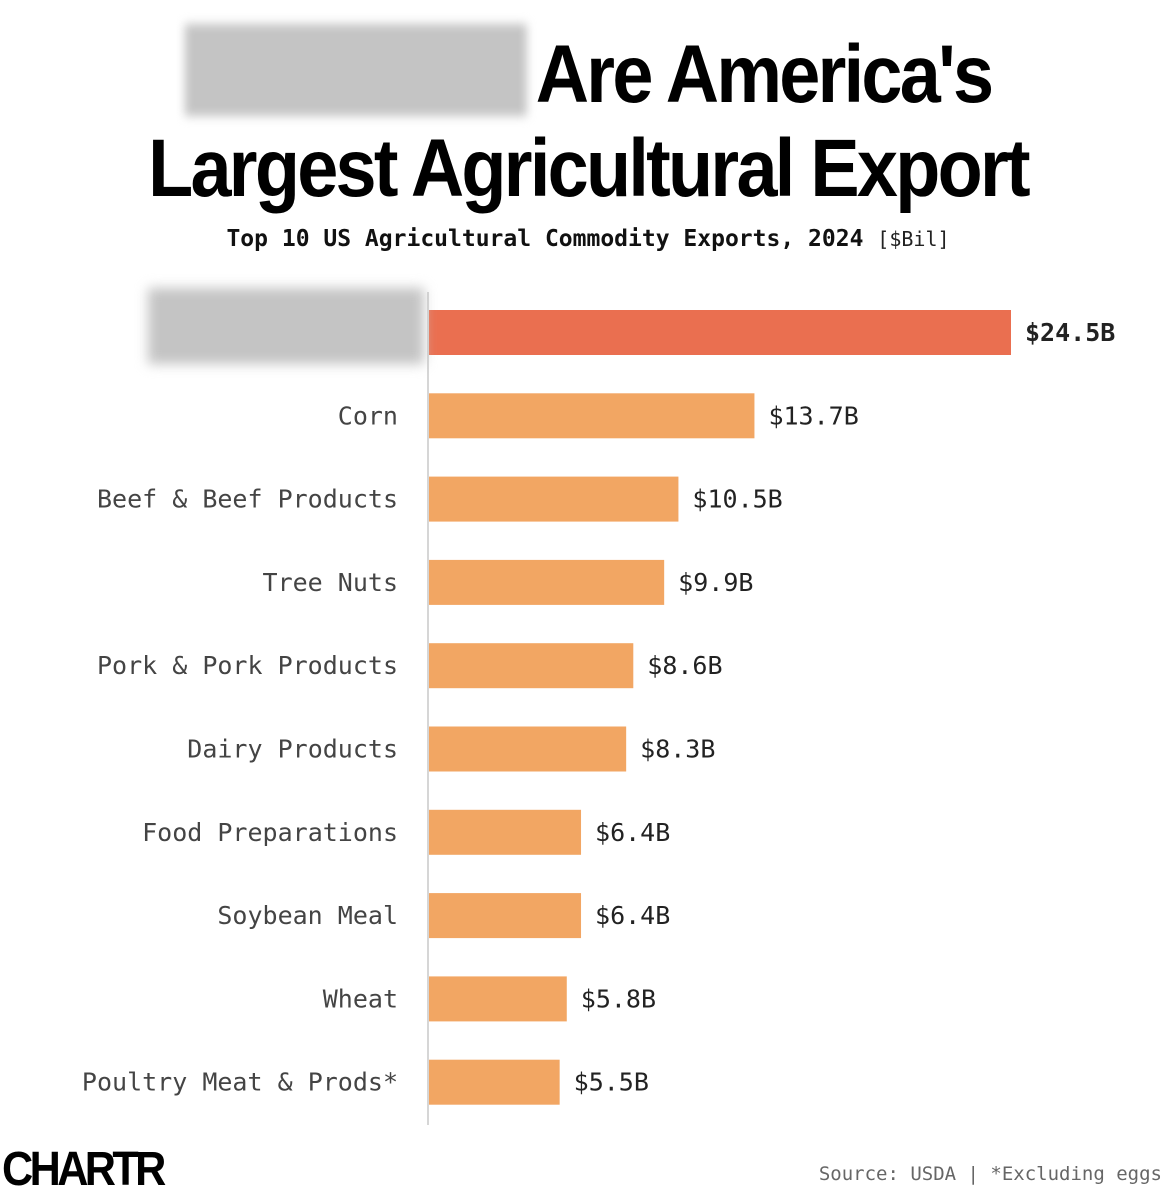 The height and width of the screenshot is (1198, 1176). Describe the element at coordinates (330, 582) in the screenshot. I see `category-label-3: Tree Nuts` at that location.